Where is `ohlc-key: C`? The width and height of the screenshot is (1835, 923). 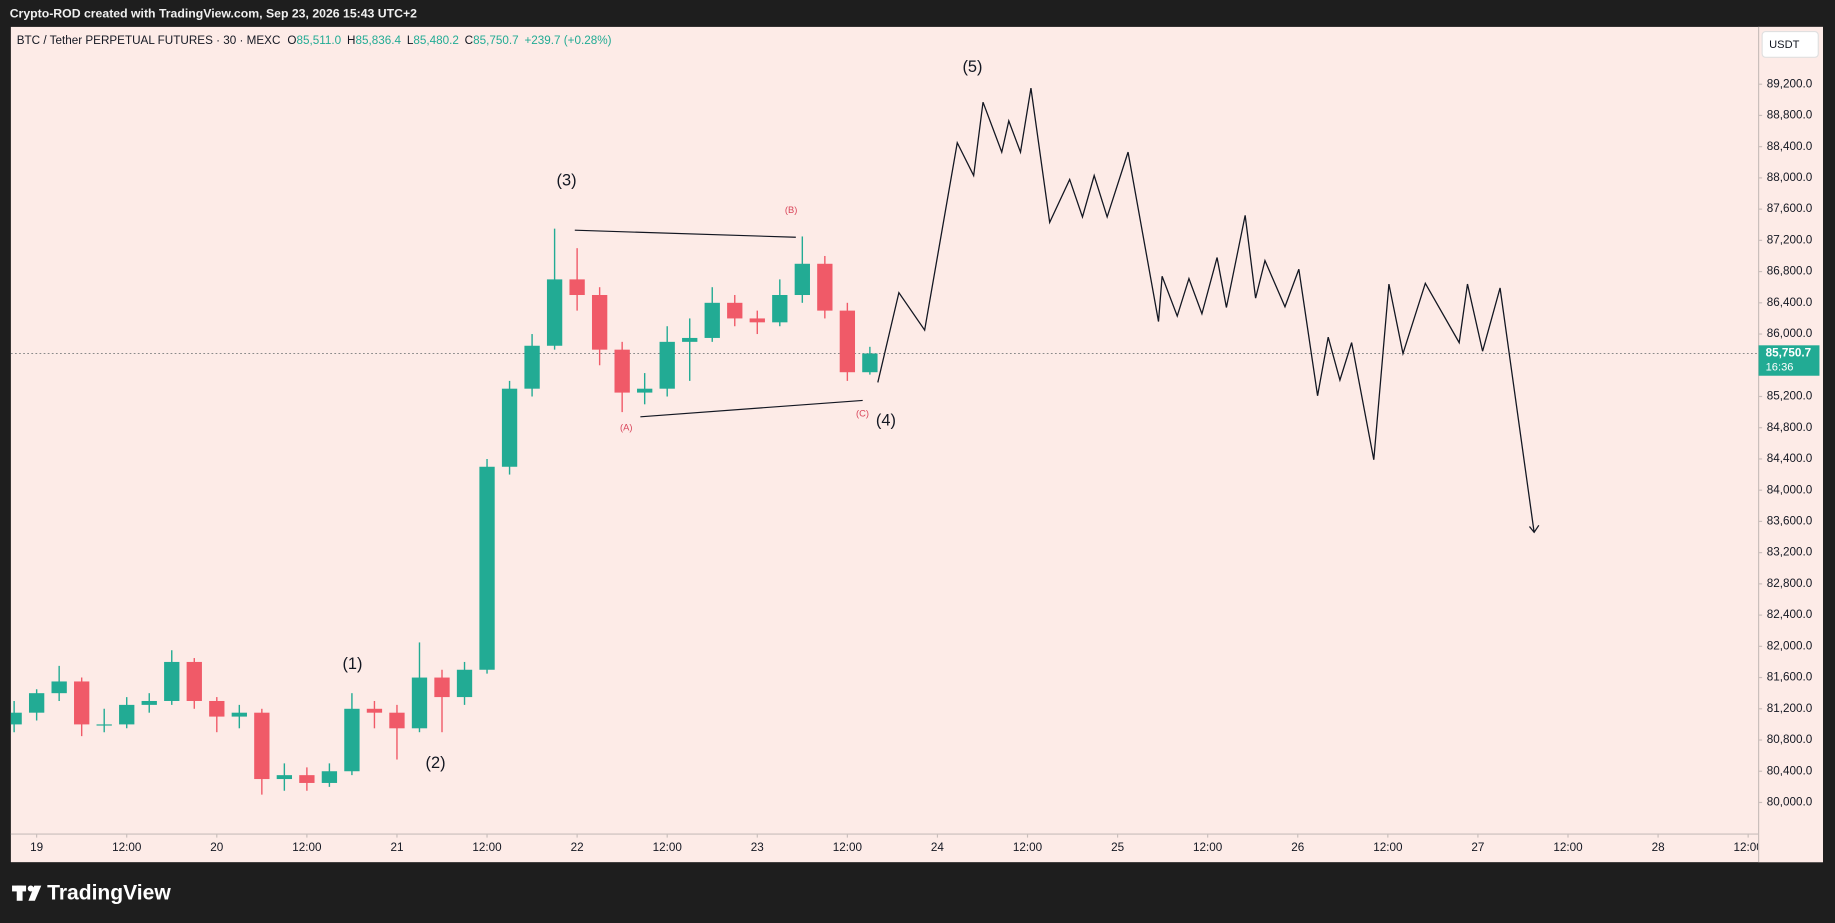
ohlc-key: C is located at coordinates (469, 40).